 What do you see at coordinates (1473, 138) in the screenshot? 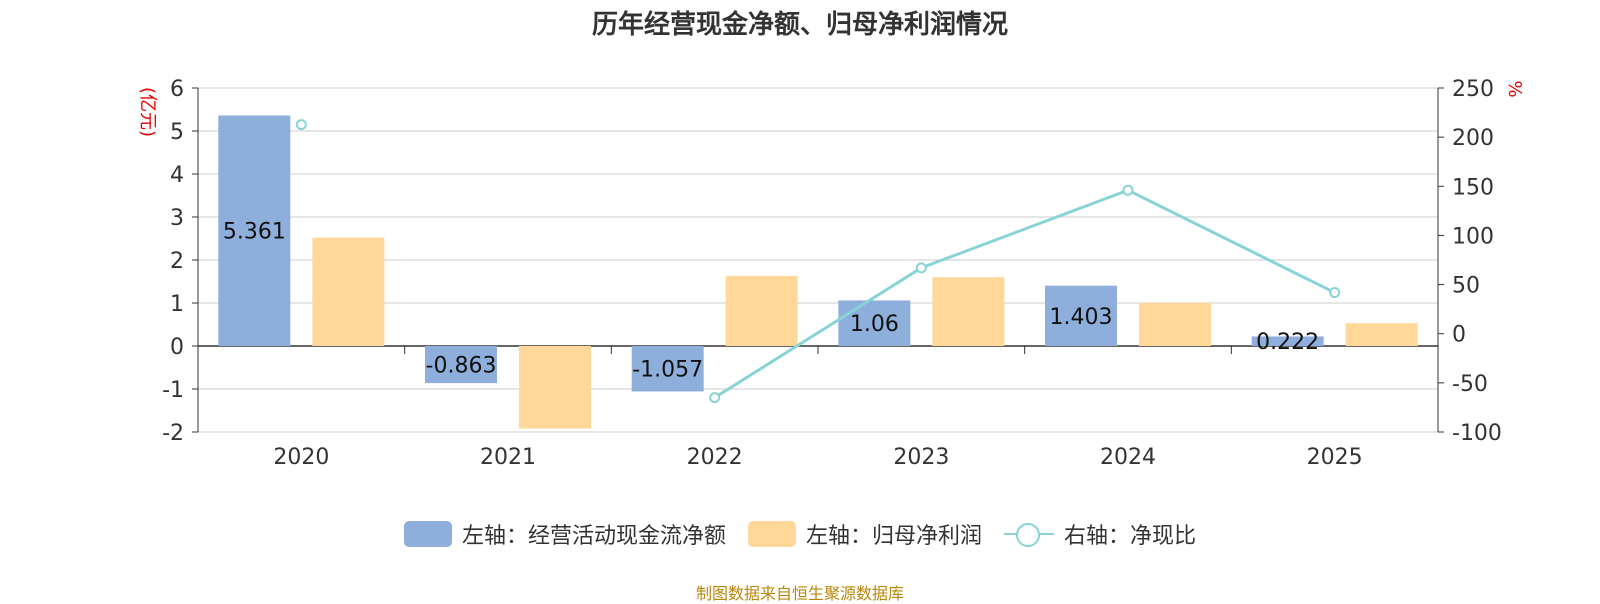
I see `y-right-tick-label: 200` at bounding box center [1473, 138].